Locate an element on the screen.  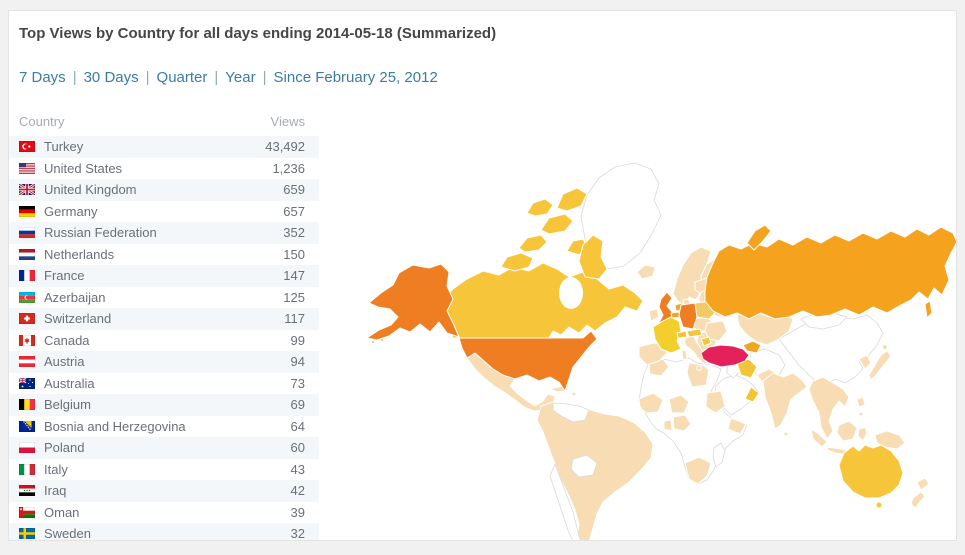
map-france is located at coordinates (667, 335).